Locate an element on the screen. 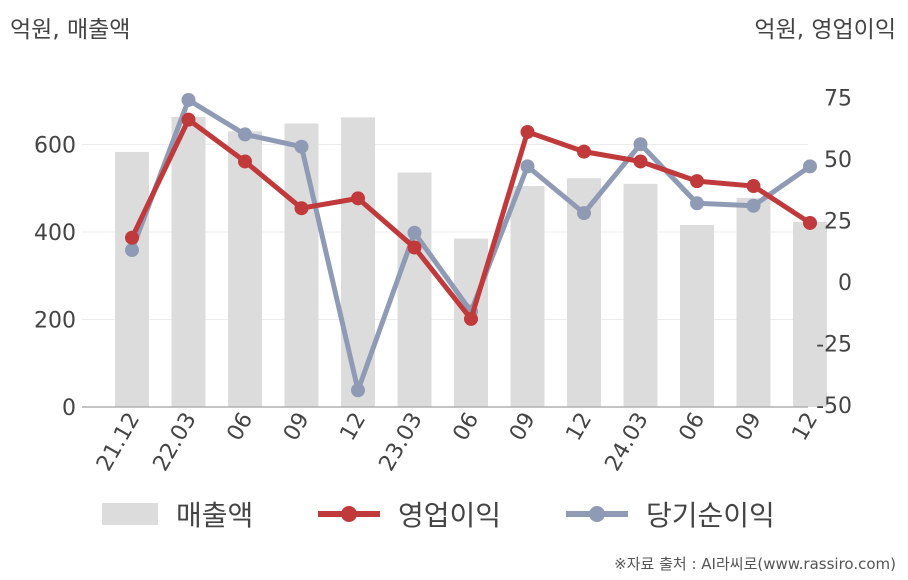  source-credit: ※자료 출처 : AI라씨로(www.rassiro.com) is located at coordinates (755, 564).